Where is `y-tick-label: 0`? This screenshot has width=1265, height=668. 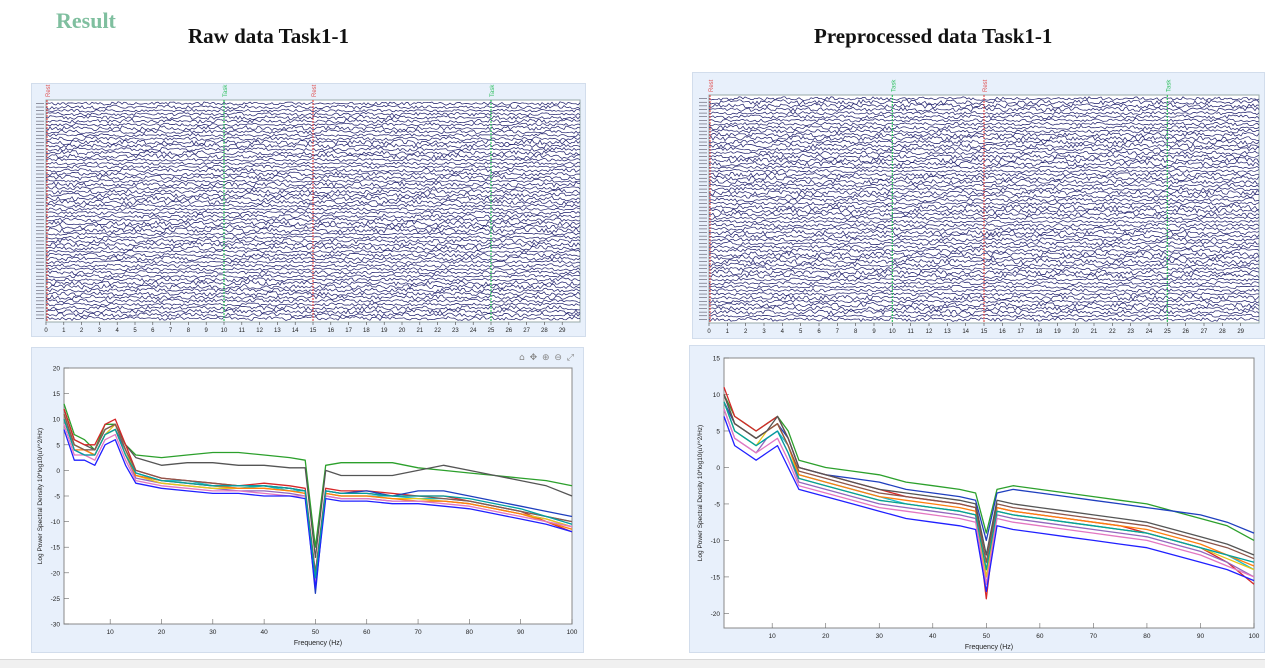
y-tick-label: 0 is located at coordinates (718, 468).